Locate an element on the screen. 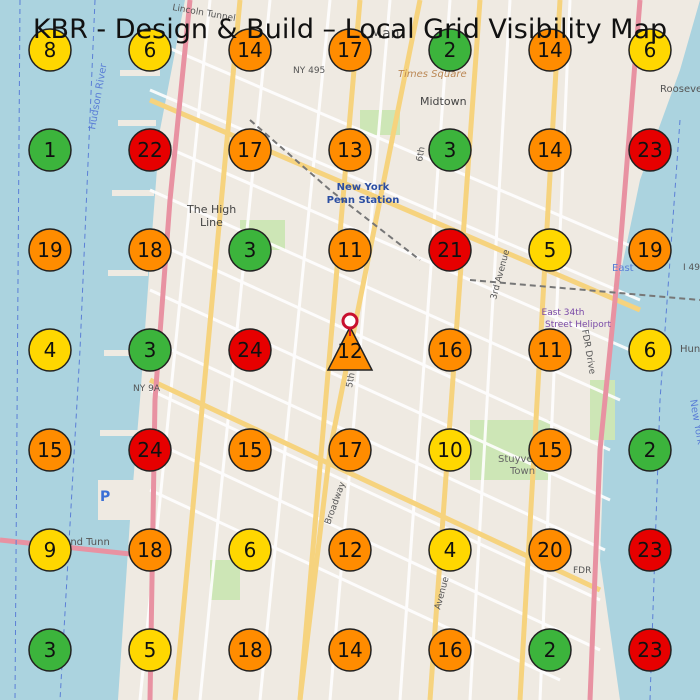 This screenshot has width=700, height=700. grid-cell-value: 3 is located at coordinates (250, 250).